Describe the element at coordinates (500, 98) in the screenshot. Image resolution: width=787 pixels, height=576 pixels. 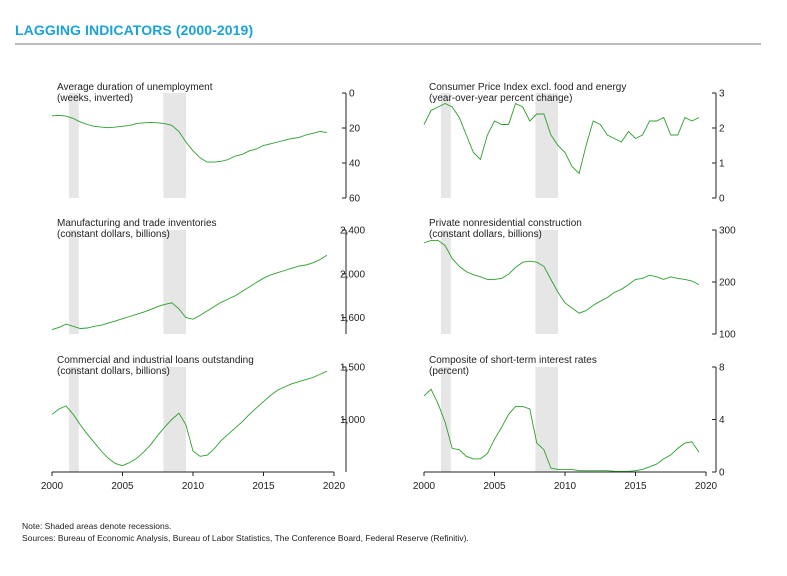
I see `panel-subtitle: (year-over-year percent change)` at that location.